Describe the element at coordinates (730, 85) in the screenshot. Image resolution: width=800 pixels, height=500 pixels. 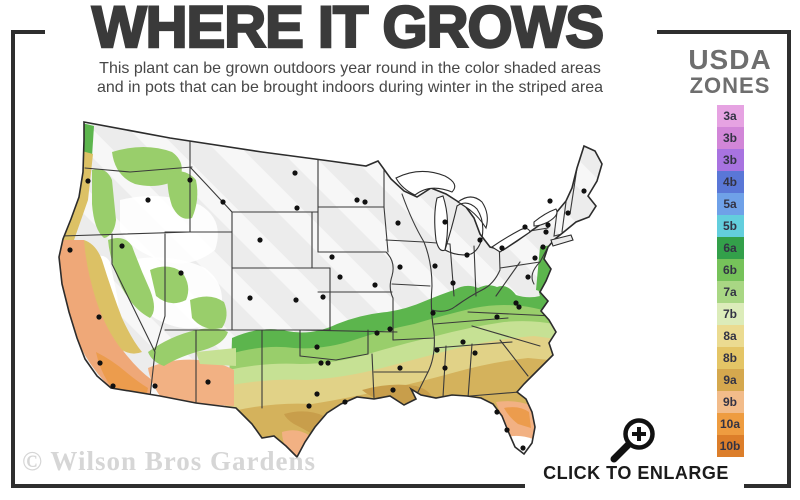
I see `legend-title-zones: ZONES` at that location.